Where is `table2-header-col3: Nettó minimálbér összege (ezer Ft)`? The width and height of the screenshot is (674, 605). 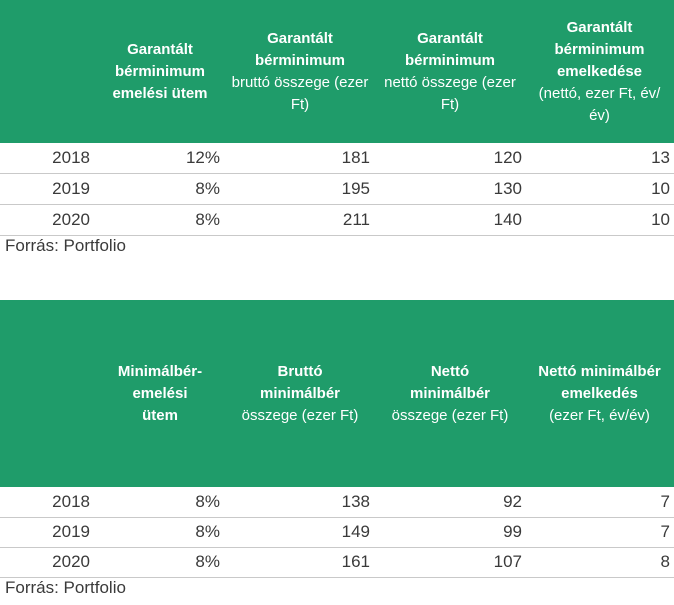
table2-header-col3: Nettó minimálbér összege (ezer Ft) is located at coordinates (450, 393).